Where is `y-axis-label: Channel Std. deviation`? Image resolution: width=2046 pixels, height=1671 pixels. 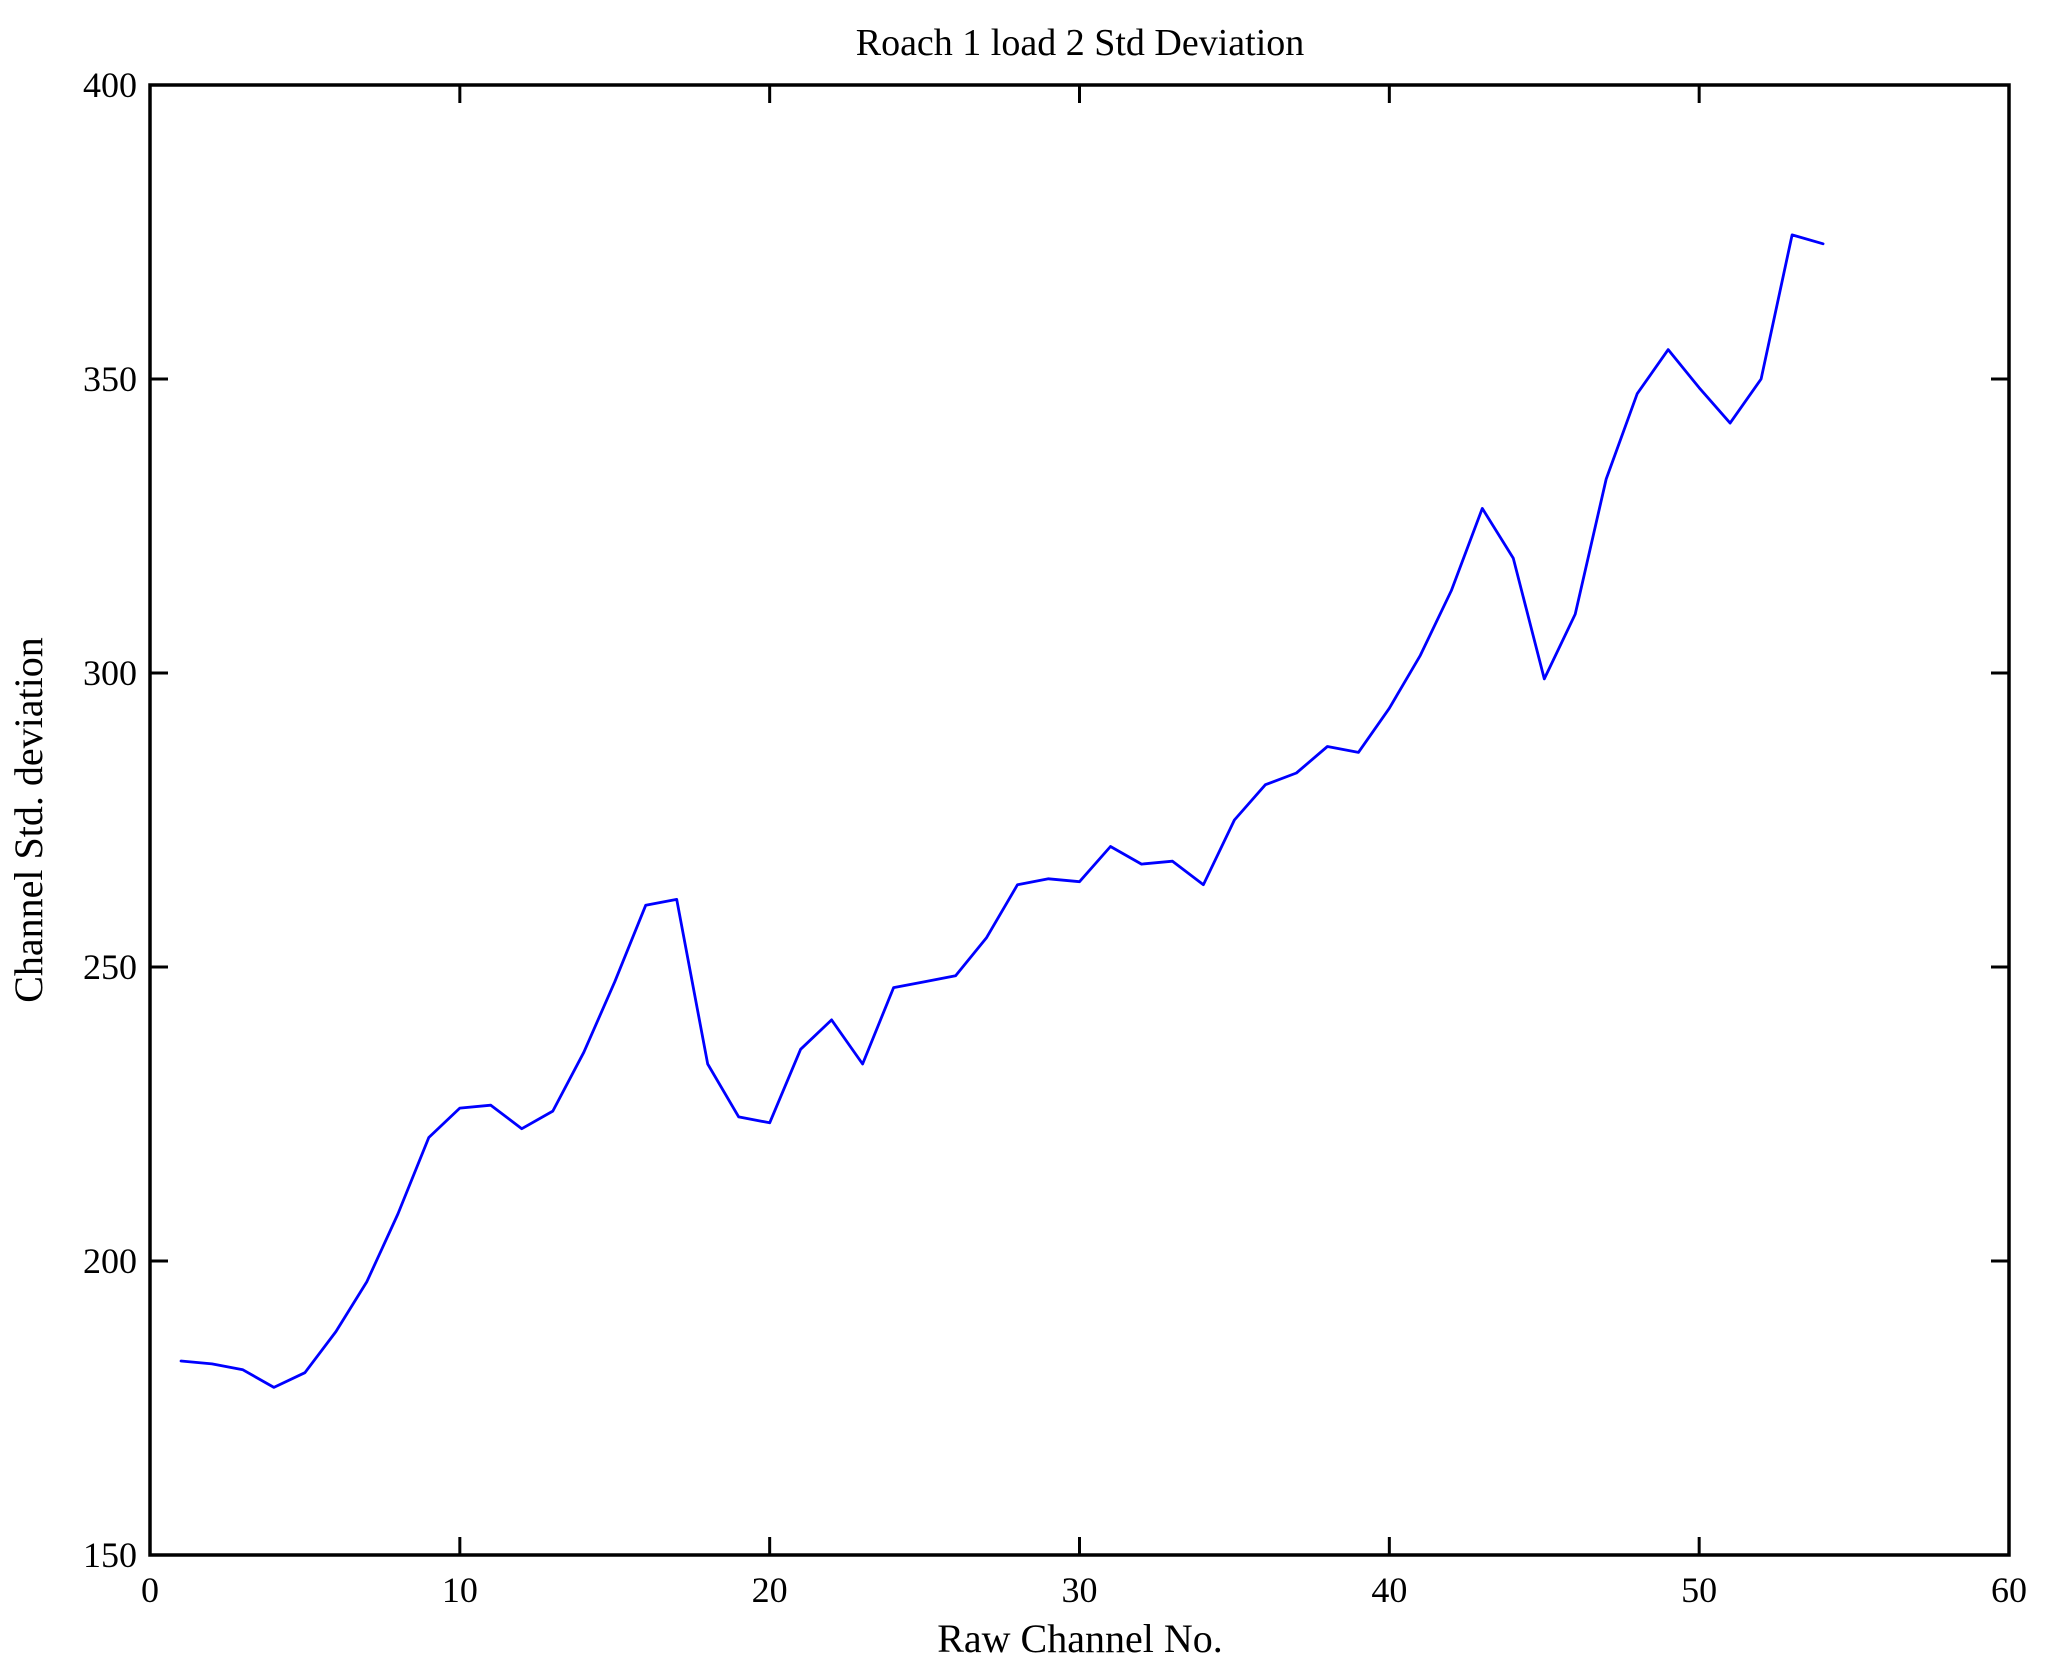
y-axis-label: Channel Std. deviation is located at coordinates (28, 820).